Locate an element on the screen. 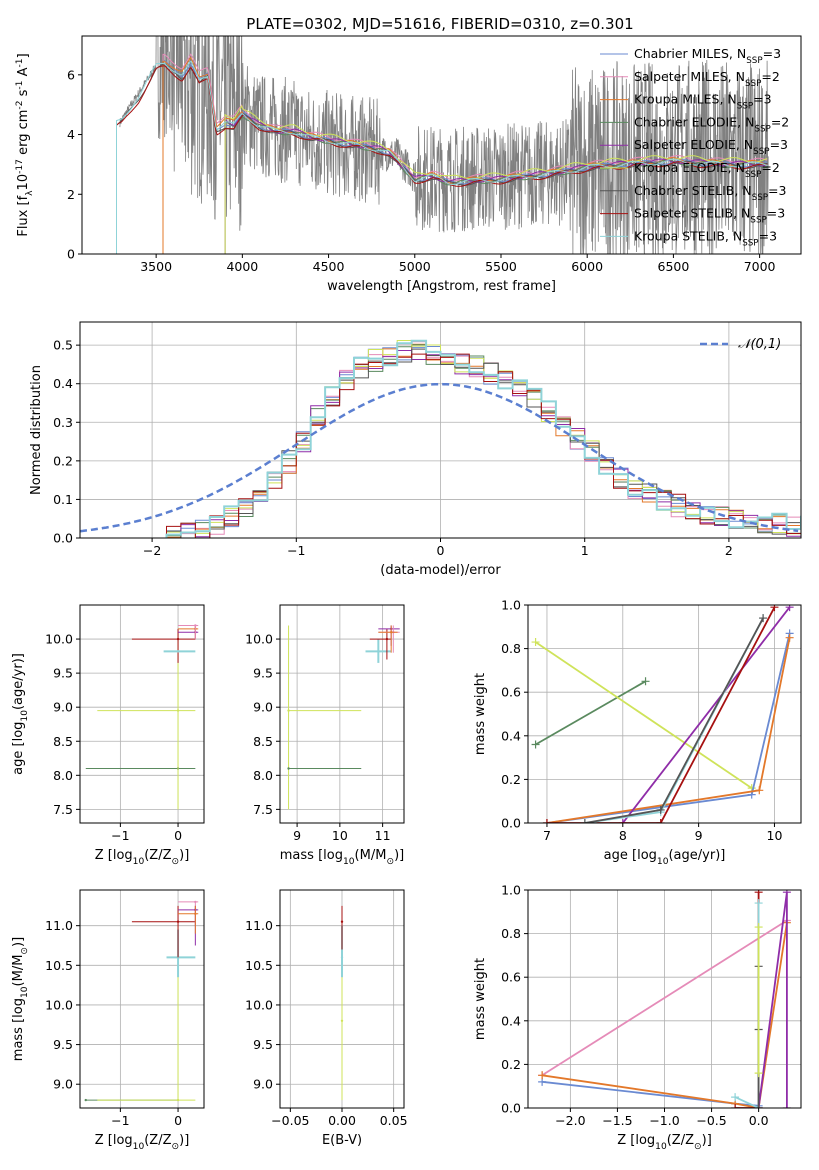  x-axis-label: mass [log10(M/M⊙)] is located at coordinates (342, 857).